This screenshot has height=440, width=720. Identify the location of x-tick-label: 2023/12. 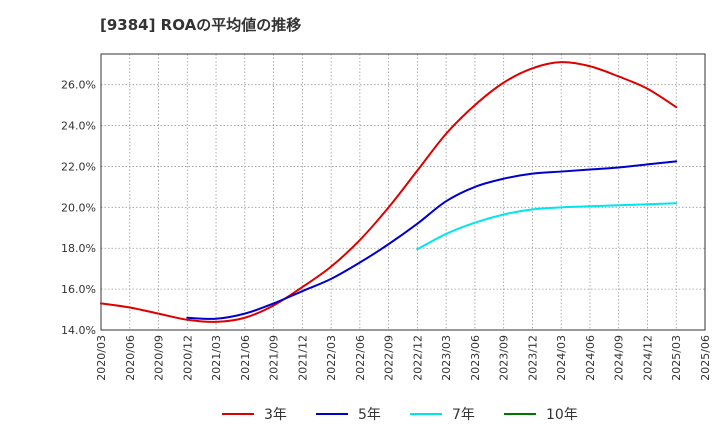
(532, 358).